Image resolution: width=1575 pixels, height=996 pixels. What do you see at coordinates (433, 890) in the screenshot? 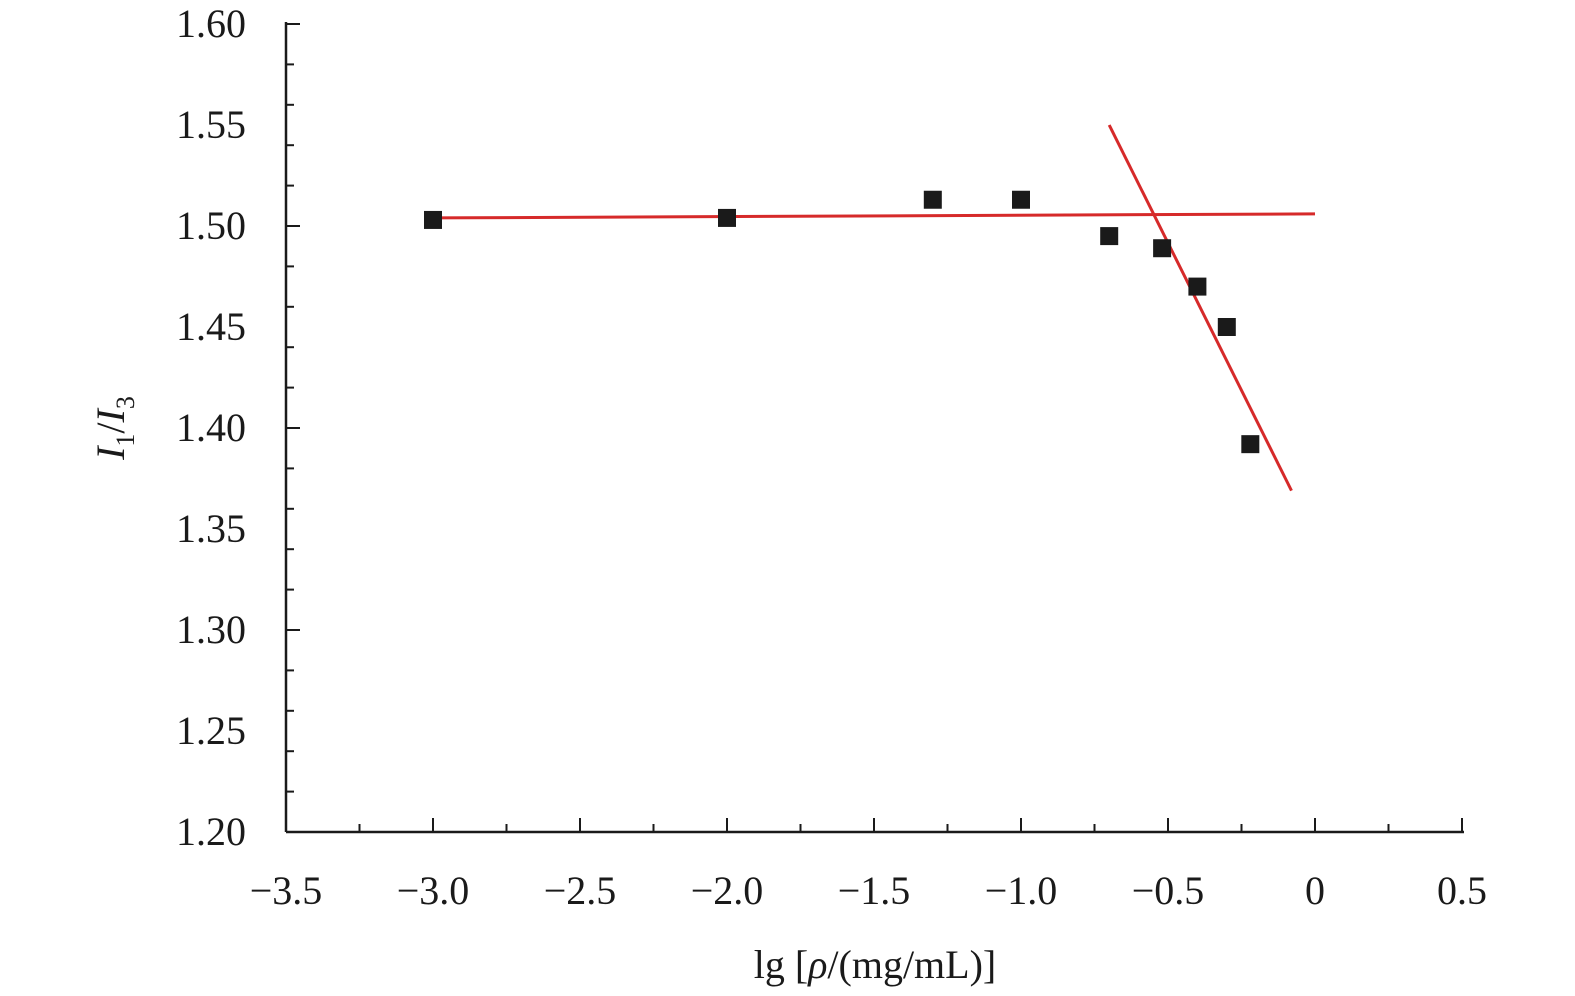
I see `x-tick-label: −3.0` at bounding box center [433, 890].